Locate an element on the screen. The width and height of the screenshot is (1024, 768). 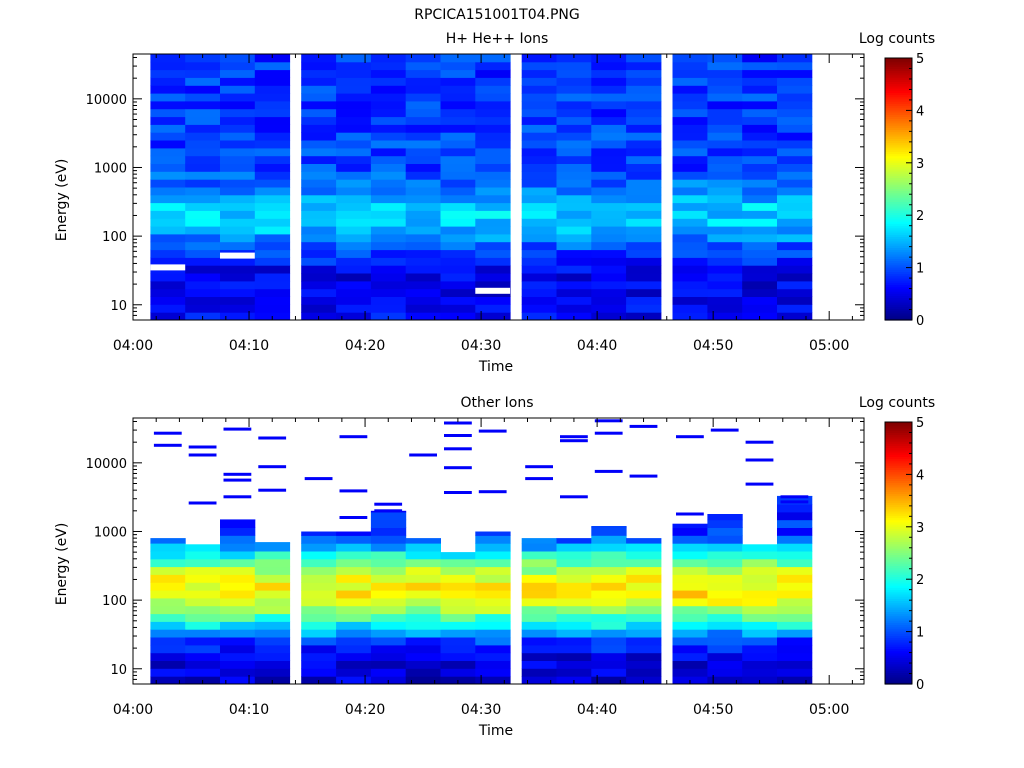
colorbar-tick-label: 1 is located at coordinates (920, 633).